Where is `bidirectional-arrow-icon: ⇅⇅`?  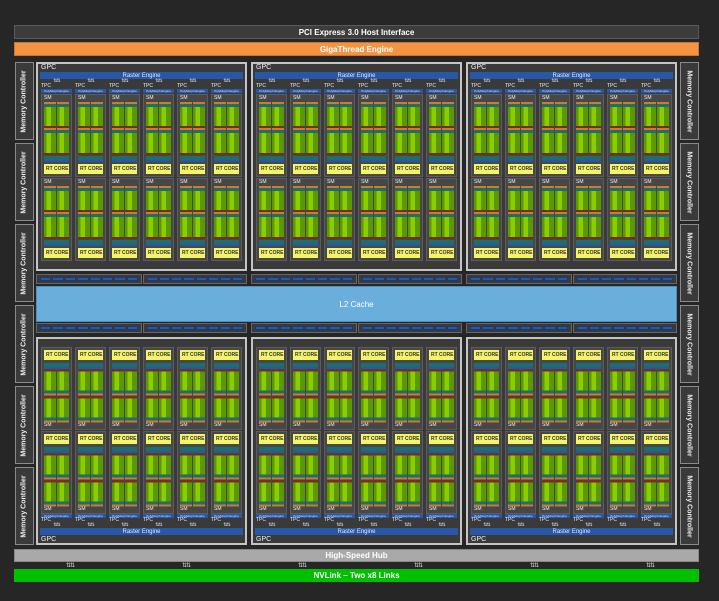 bidirectional-arrow-icon: ⇅⇅ is located at coordinates (56, 81).